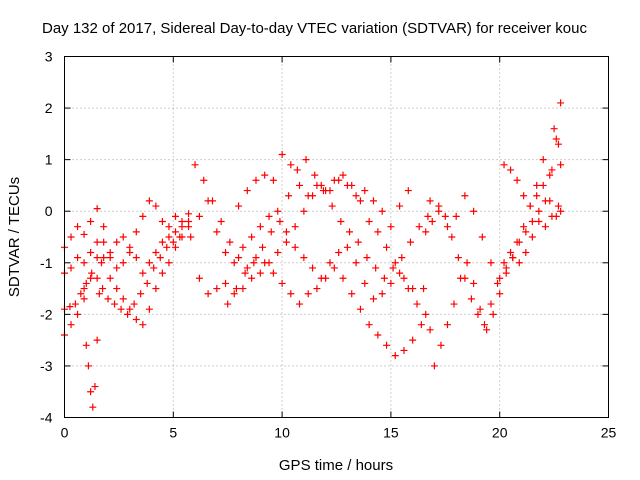  I want to click on y-axis-label: SDTVAR / TECUs, so click(14, 237).